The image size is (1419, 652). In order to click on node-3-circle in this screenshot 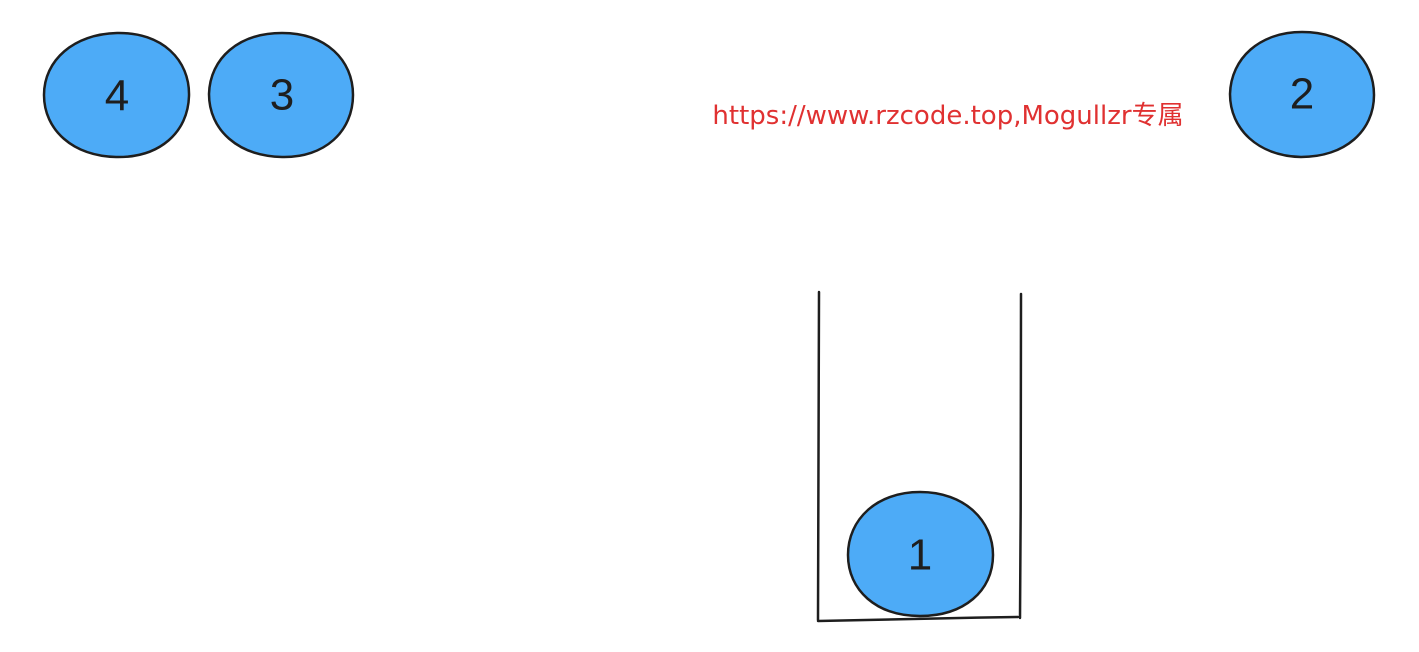, I will do `click(281, 95)`.